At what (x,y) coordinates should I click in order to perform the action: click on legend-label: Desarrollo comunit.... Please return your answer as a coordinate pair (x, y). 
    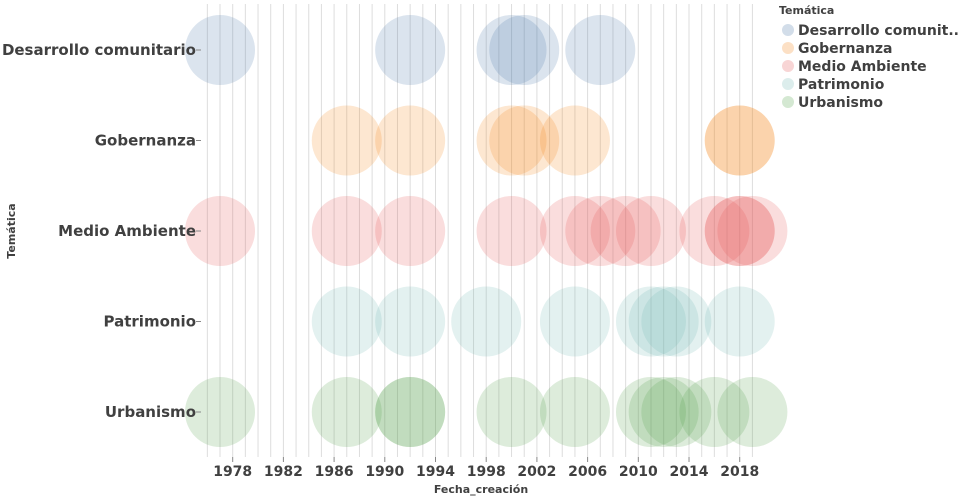
    Looking at the image, I should click on (879, 31).